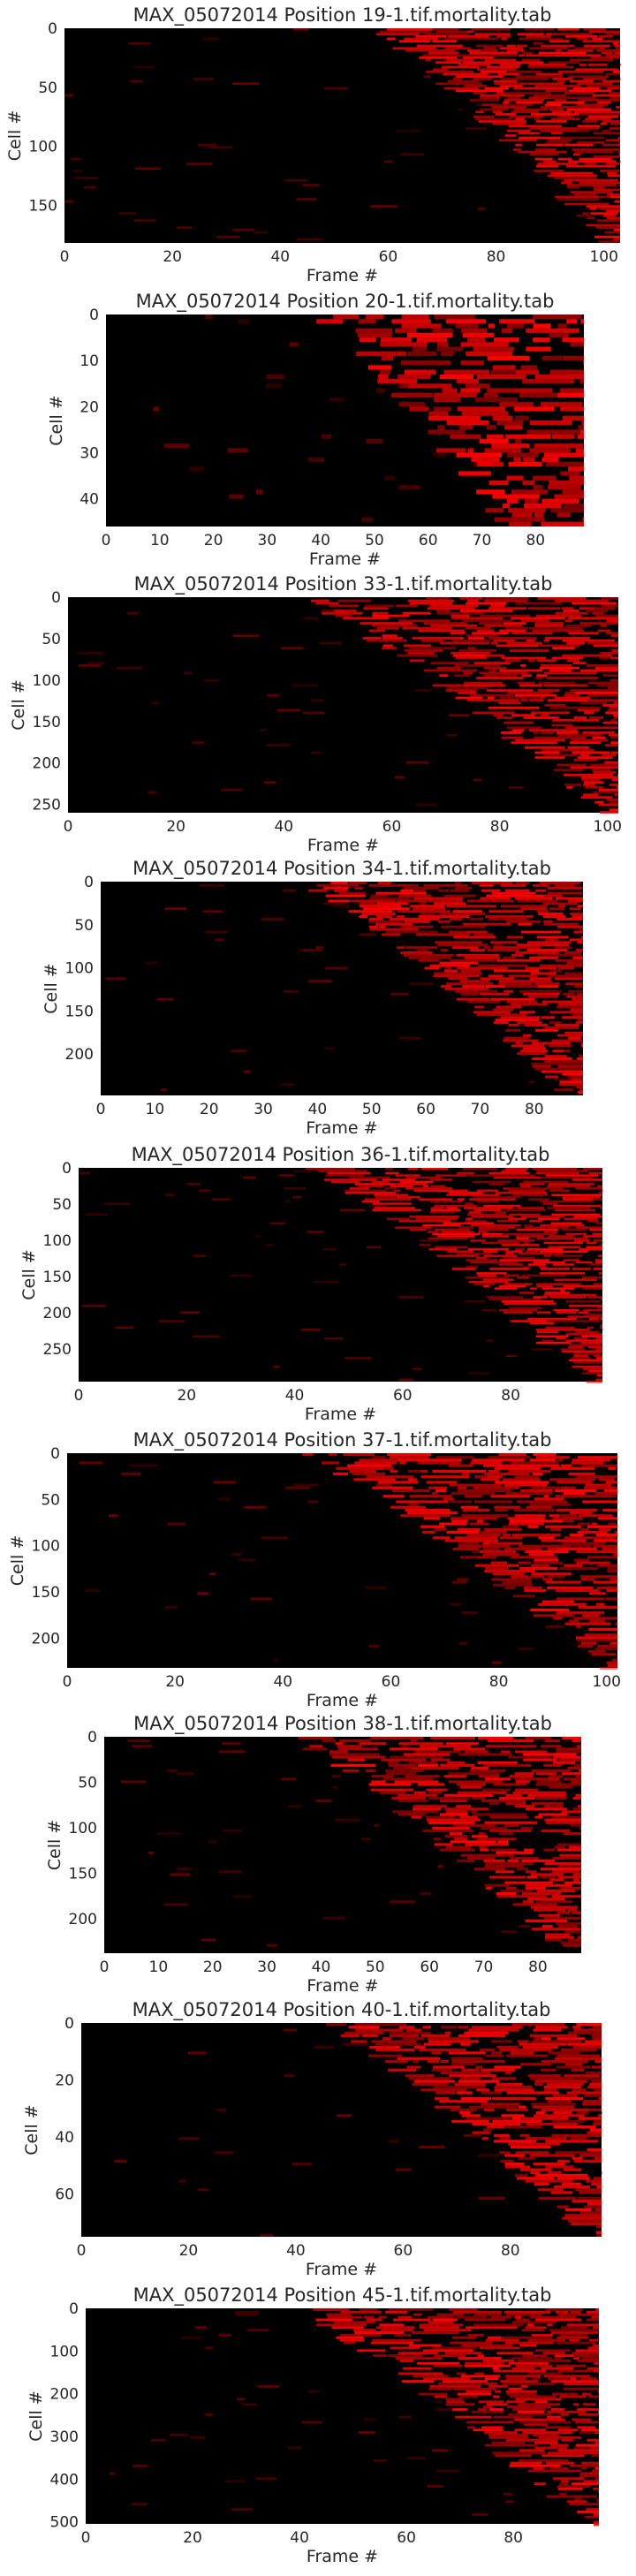 This screenshot has height=2576, width=636. What do you see at coordinates (55, 1454) in the screenshot?
I see `y-tick-label: 0` at bounding box center [55, 1454].